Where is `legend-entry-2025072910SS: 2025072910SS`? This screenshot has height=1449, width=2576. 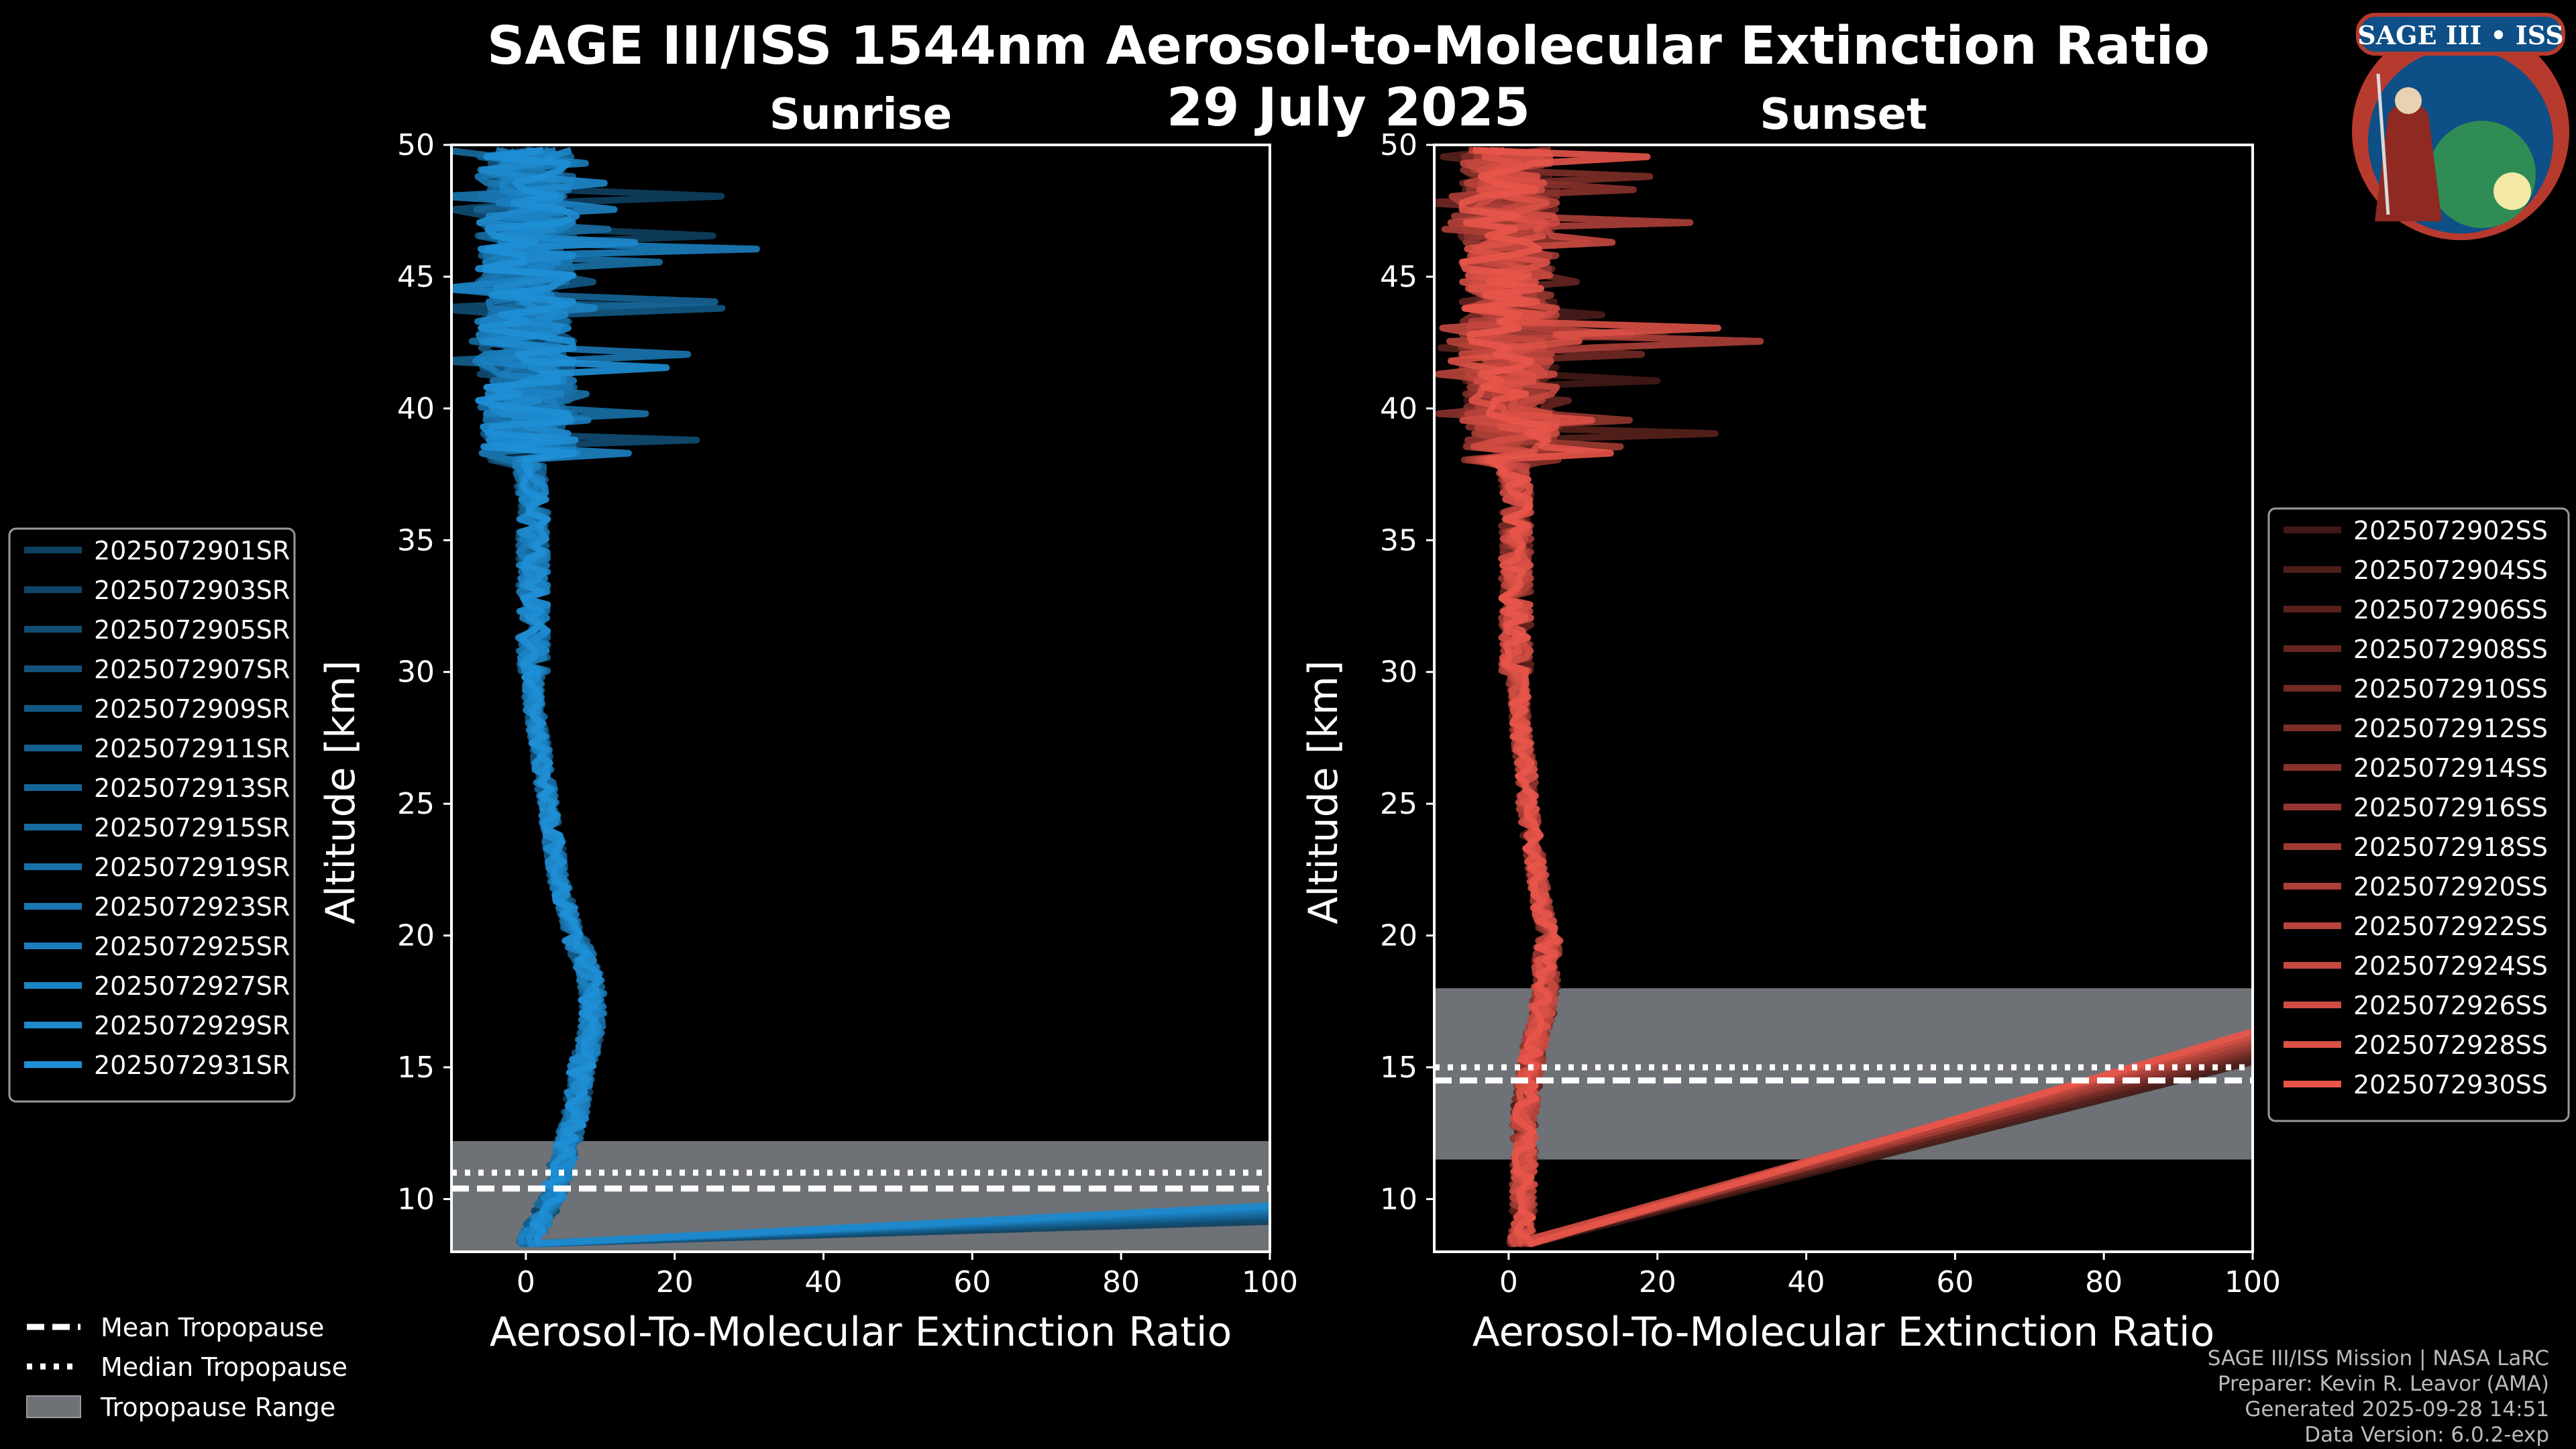
legend-entry-2025072910SS: 2025072910SS is located at coordinates (2450, 689).